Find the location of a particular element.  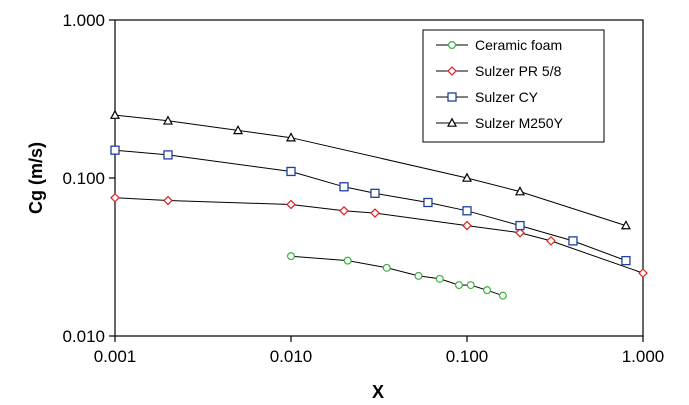

x-tick-label: 0.010 is located at coordinates (291, 356).